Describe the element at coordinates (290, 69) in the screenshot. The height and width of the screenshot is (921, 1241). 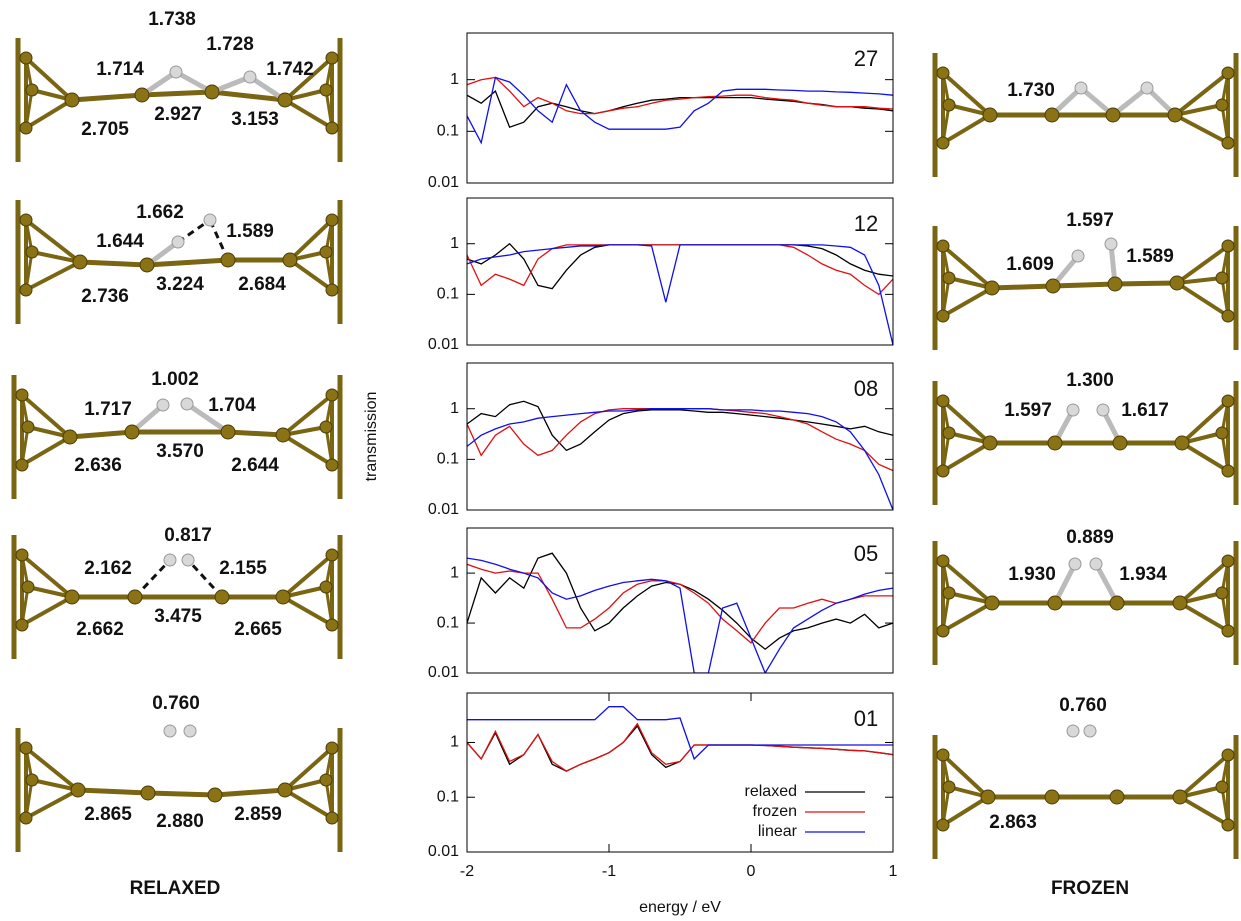
I see `bond-length-label: 1.742` at that location.